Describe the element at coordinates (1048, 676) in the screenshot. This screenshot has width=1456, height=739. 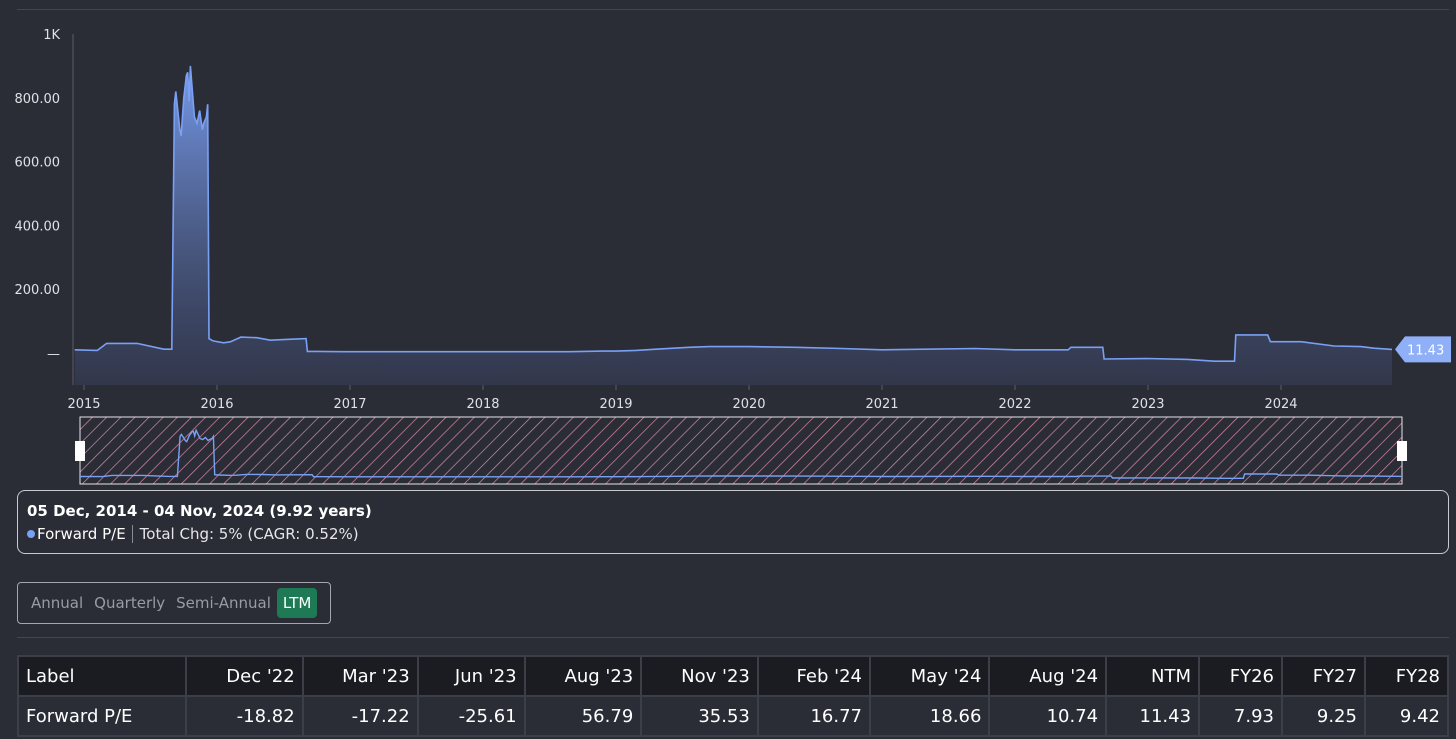
I see `header-aug-24: Aug '24` at that location.